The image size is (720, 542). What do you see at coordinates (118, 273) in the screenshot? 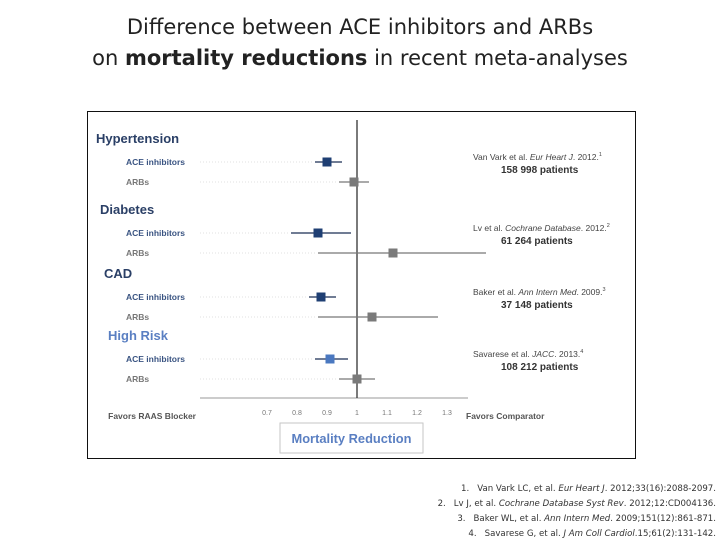
I see `group-name: CAD` at bounding box center [118, 273].